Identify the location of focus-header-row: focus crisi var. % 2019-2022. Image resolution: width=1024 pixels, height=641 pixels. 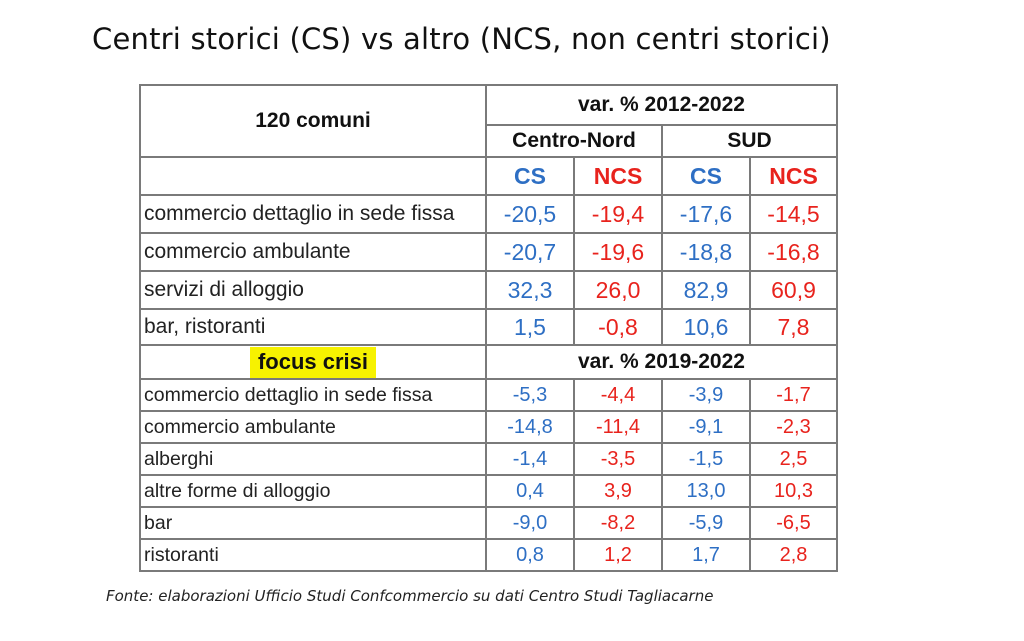
(488, 362).